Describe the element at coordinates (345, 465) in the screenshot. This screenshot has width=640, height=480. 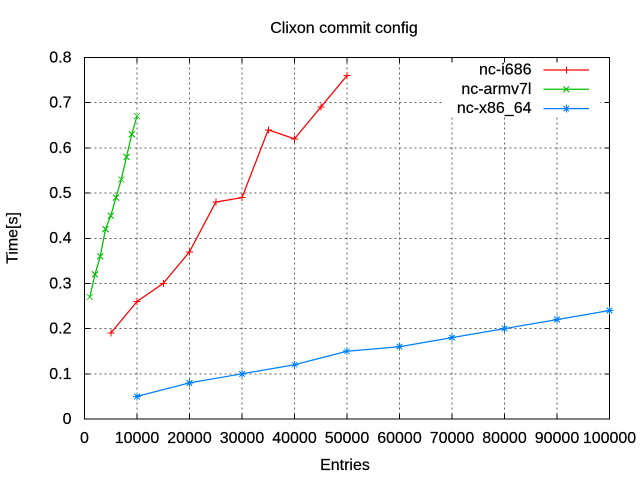
I see `svg-text: Entries` at that location.